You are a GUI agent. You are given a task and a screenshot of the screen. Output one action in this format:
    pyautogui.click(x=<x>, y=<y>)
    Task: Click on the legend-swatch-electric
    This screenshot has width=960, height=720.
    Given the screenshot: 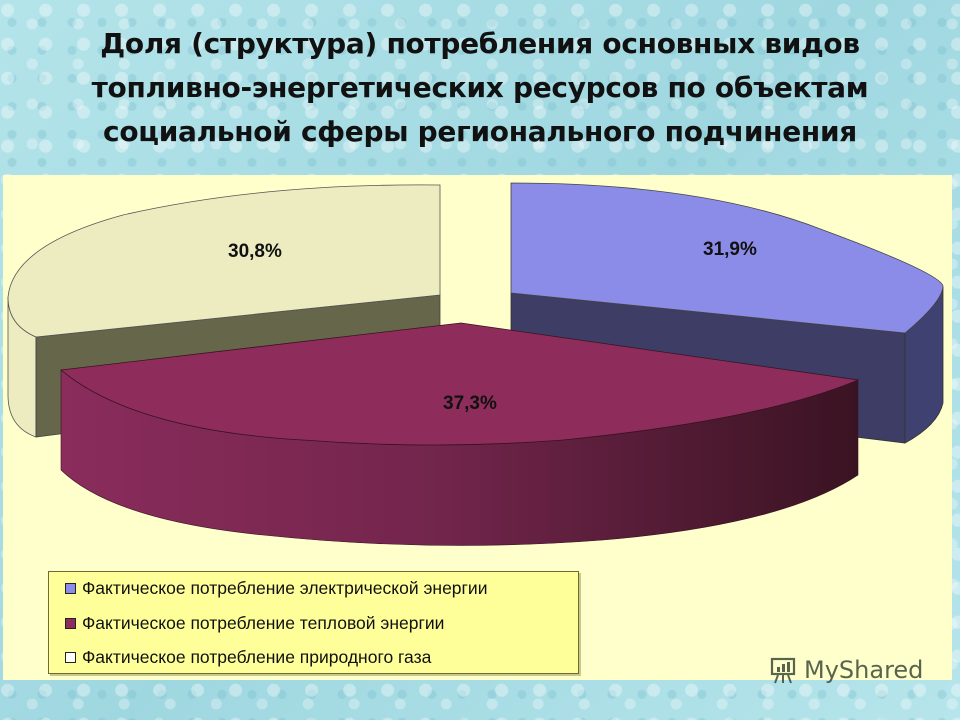 What is the action you would take?
    pyautogui.click(x=70, y=588)
    